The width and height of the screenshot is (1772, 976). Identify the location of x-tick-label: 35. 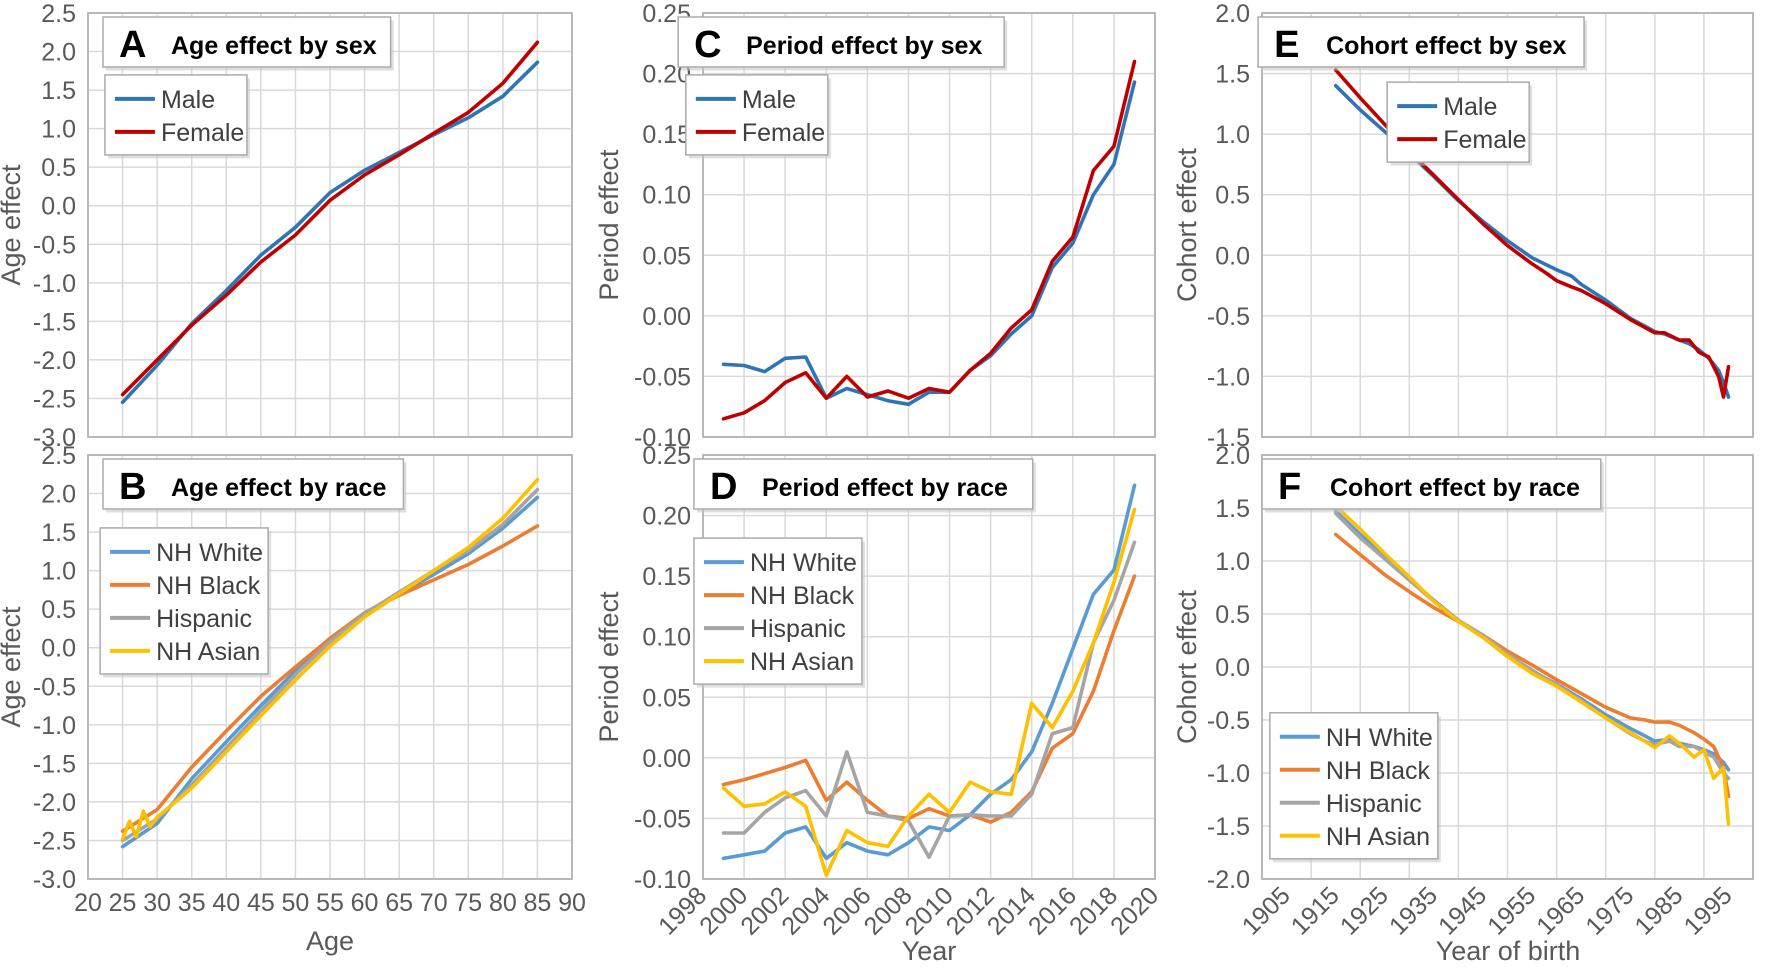
(192, 903).